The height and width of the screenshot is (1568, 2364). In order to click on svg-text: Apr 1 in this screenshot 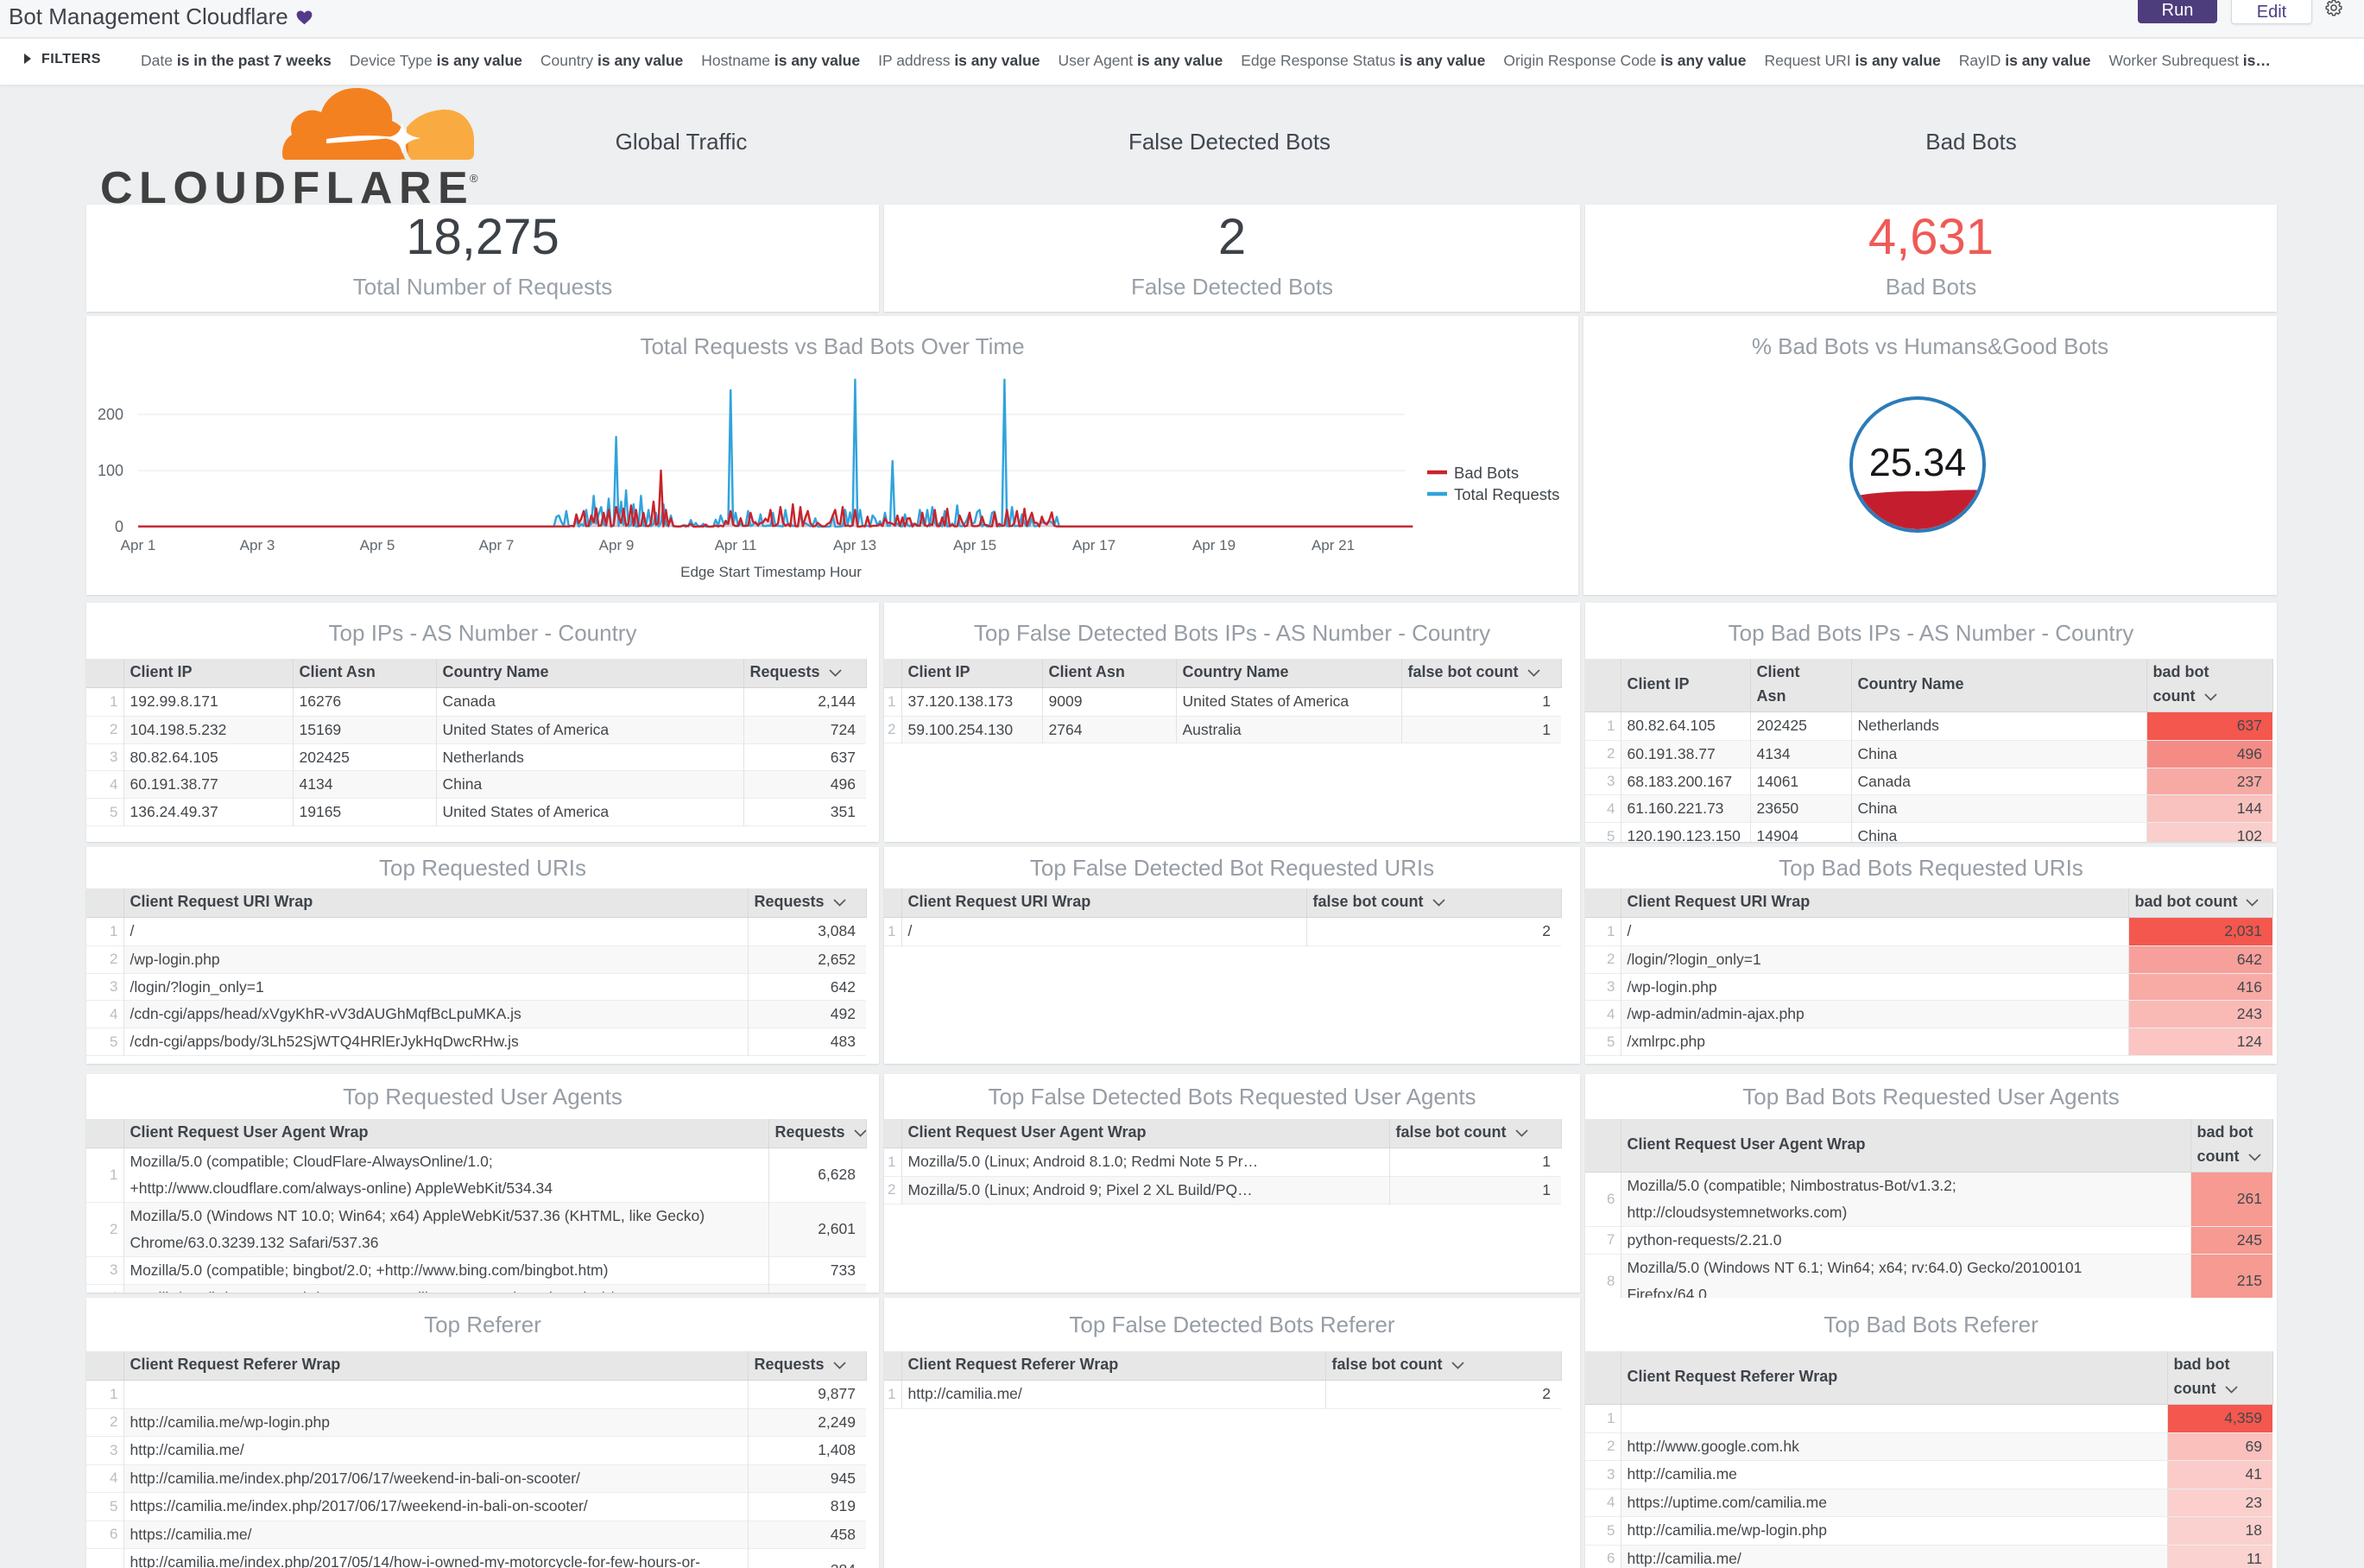, I will do `click(138, 545)`.